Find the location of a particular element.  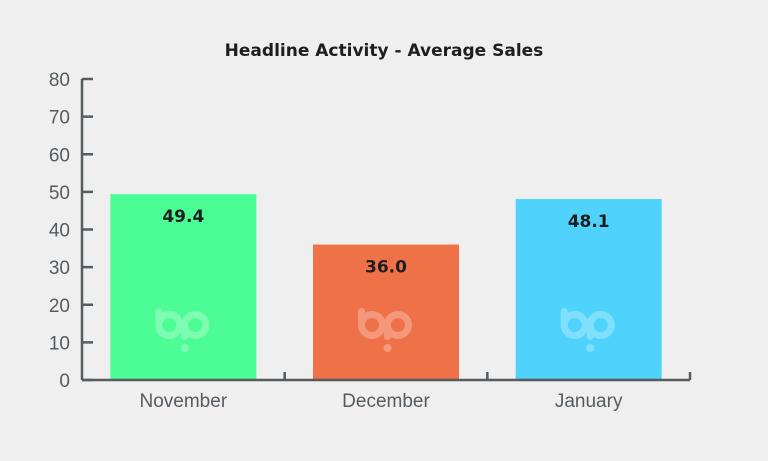

bar-january is located at coordinates (588, 289).